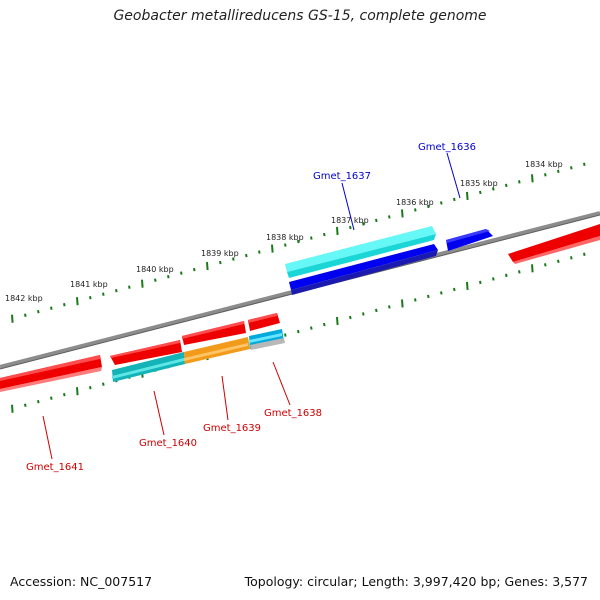 The height and width of the screenshot is (600, 600). Describe the element at coordinates (285, 237) in the screenshot. I see `kbp-label: 1838 kbp` at that location.